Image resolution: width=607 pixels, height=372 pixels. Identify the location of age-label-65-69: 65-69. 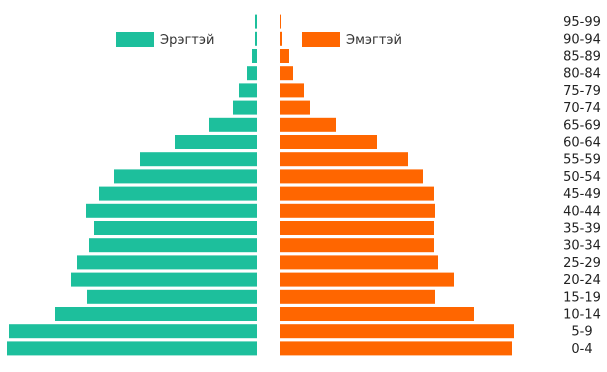
(582, 125).